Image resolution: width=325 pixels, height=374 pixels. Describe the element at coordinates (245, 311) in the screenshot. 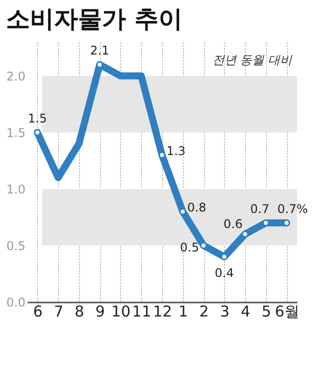

I see `x-tick-label: 4` at that location.